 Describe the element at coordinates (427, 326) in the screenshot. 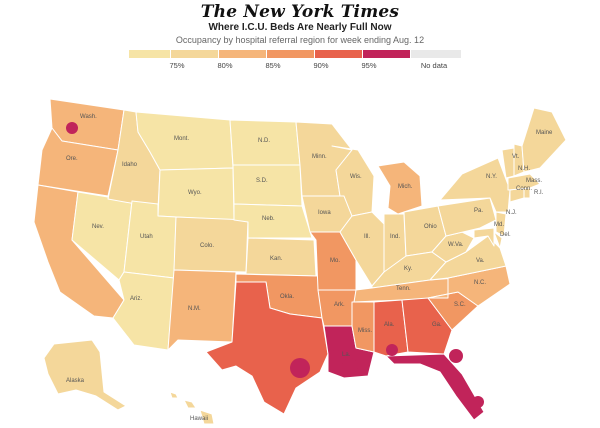

I see `state-ga` at that location.